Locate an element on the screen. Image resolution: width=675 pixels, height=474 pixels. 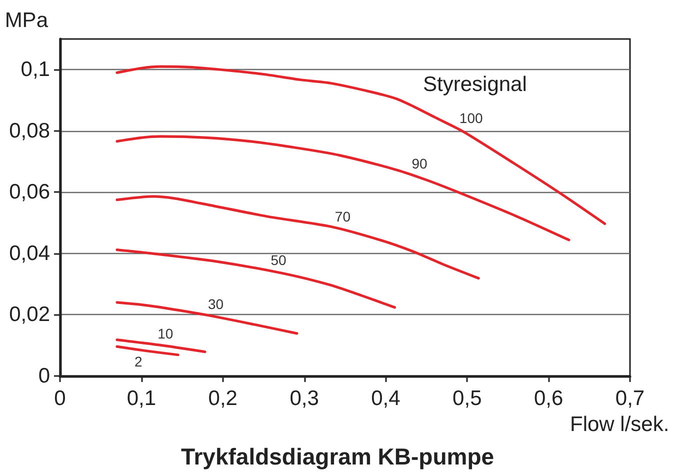
y-tick-label: 0,08 is located at coordinates (29, 130).